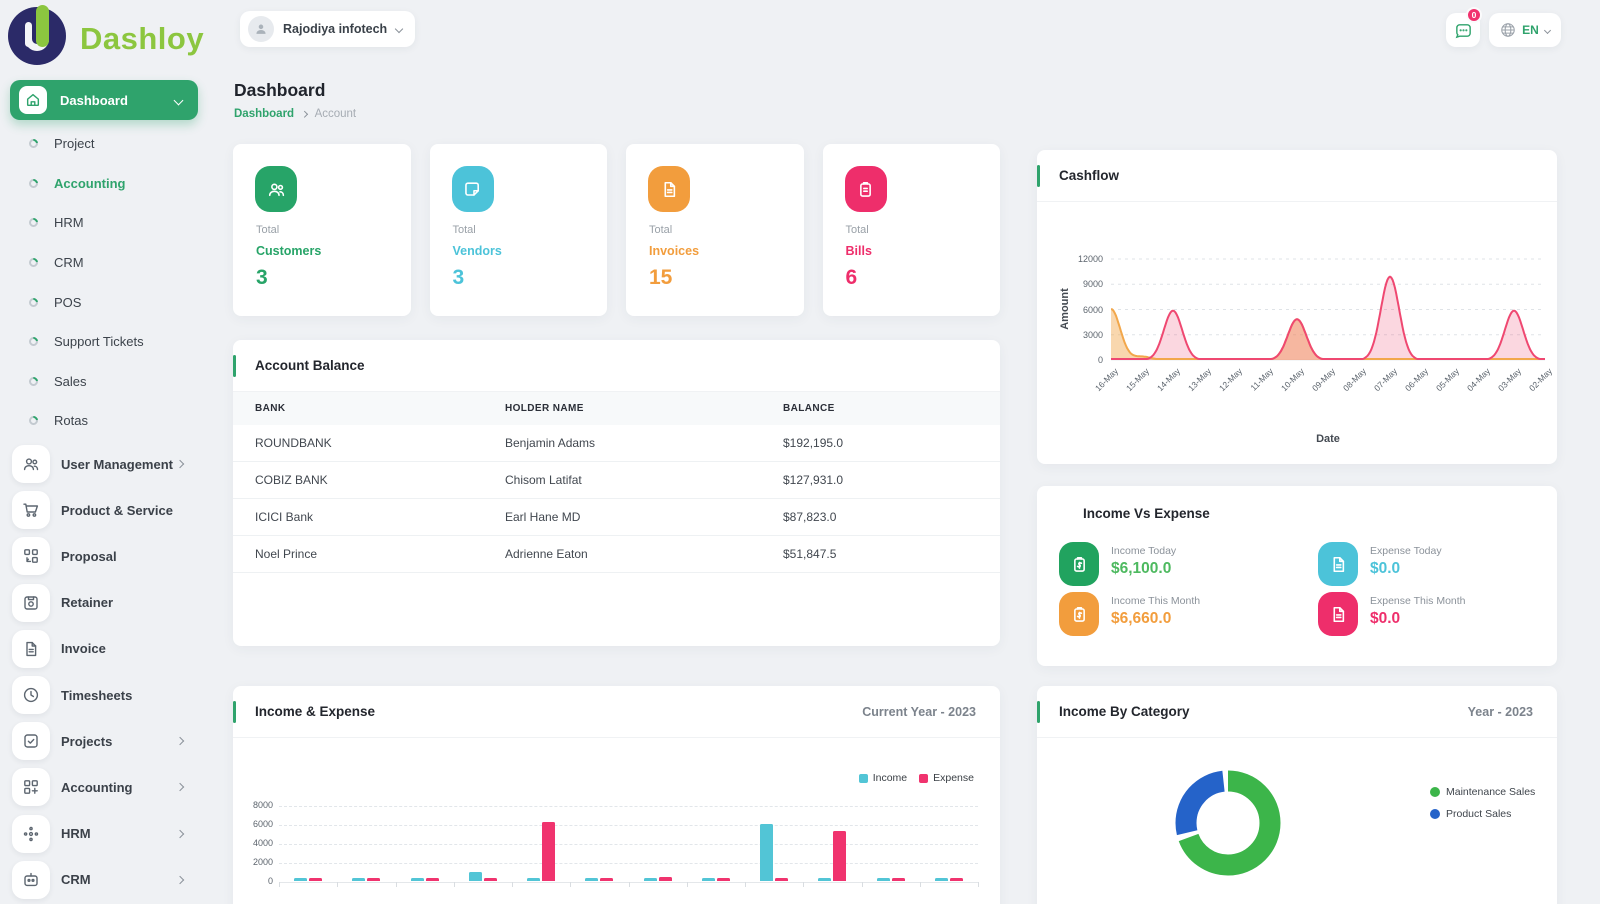 The width and height of the screenshot is (1600, 904). Describe the element at coordinates (106, 695) in the screenshot. I see `sidebar-item-timesheets: Timesheets` at that location.